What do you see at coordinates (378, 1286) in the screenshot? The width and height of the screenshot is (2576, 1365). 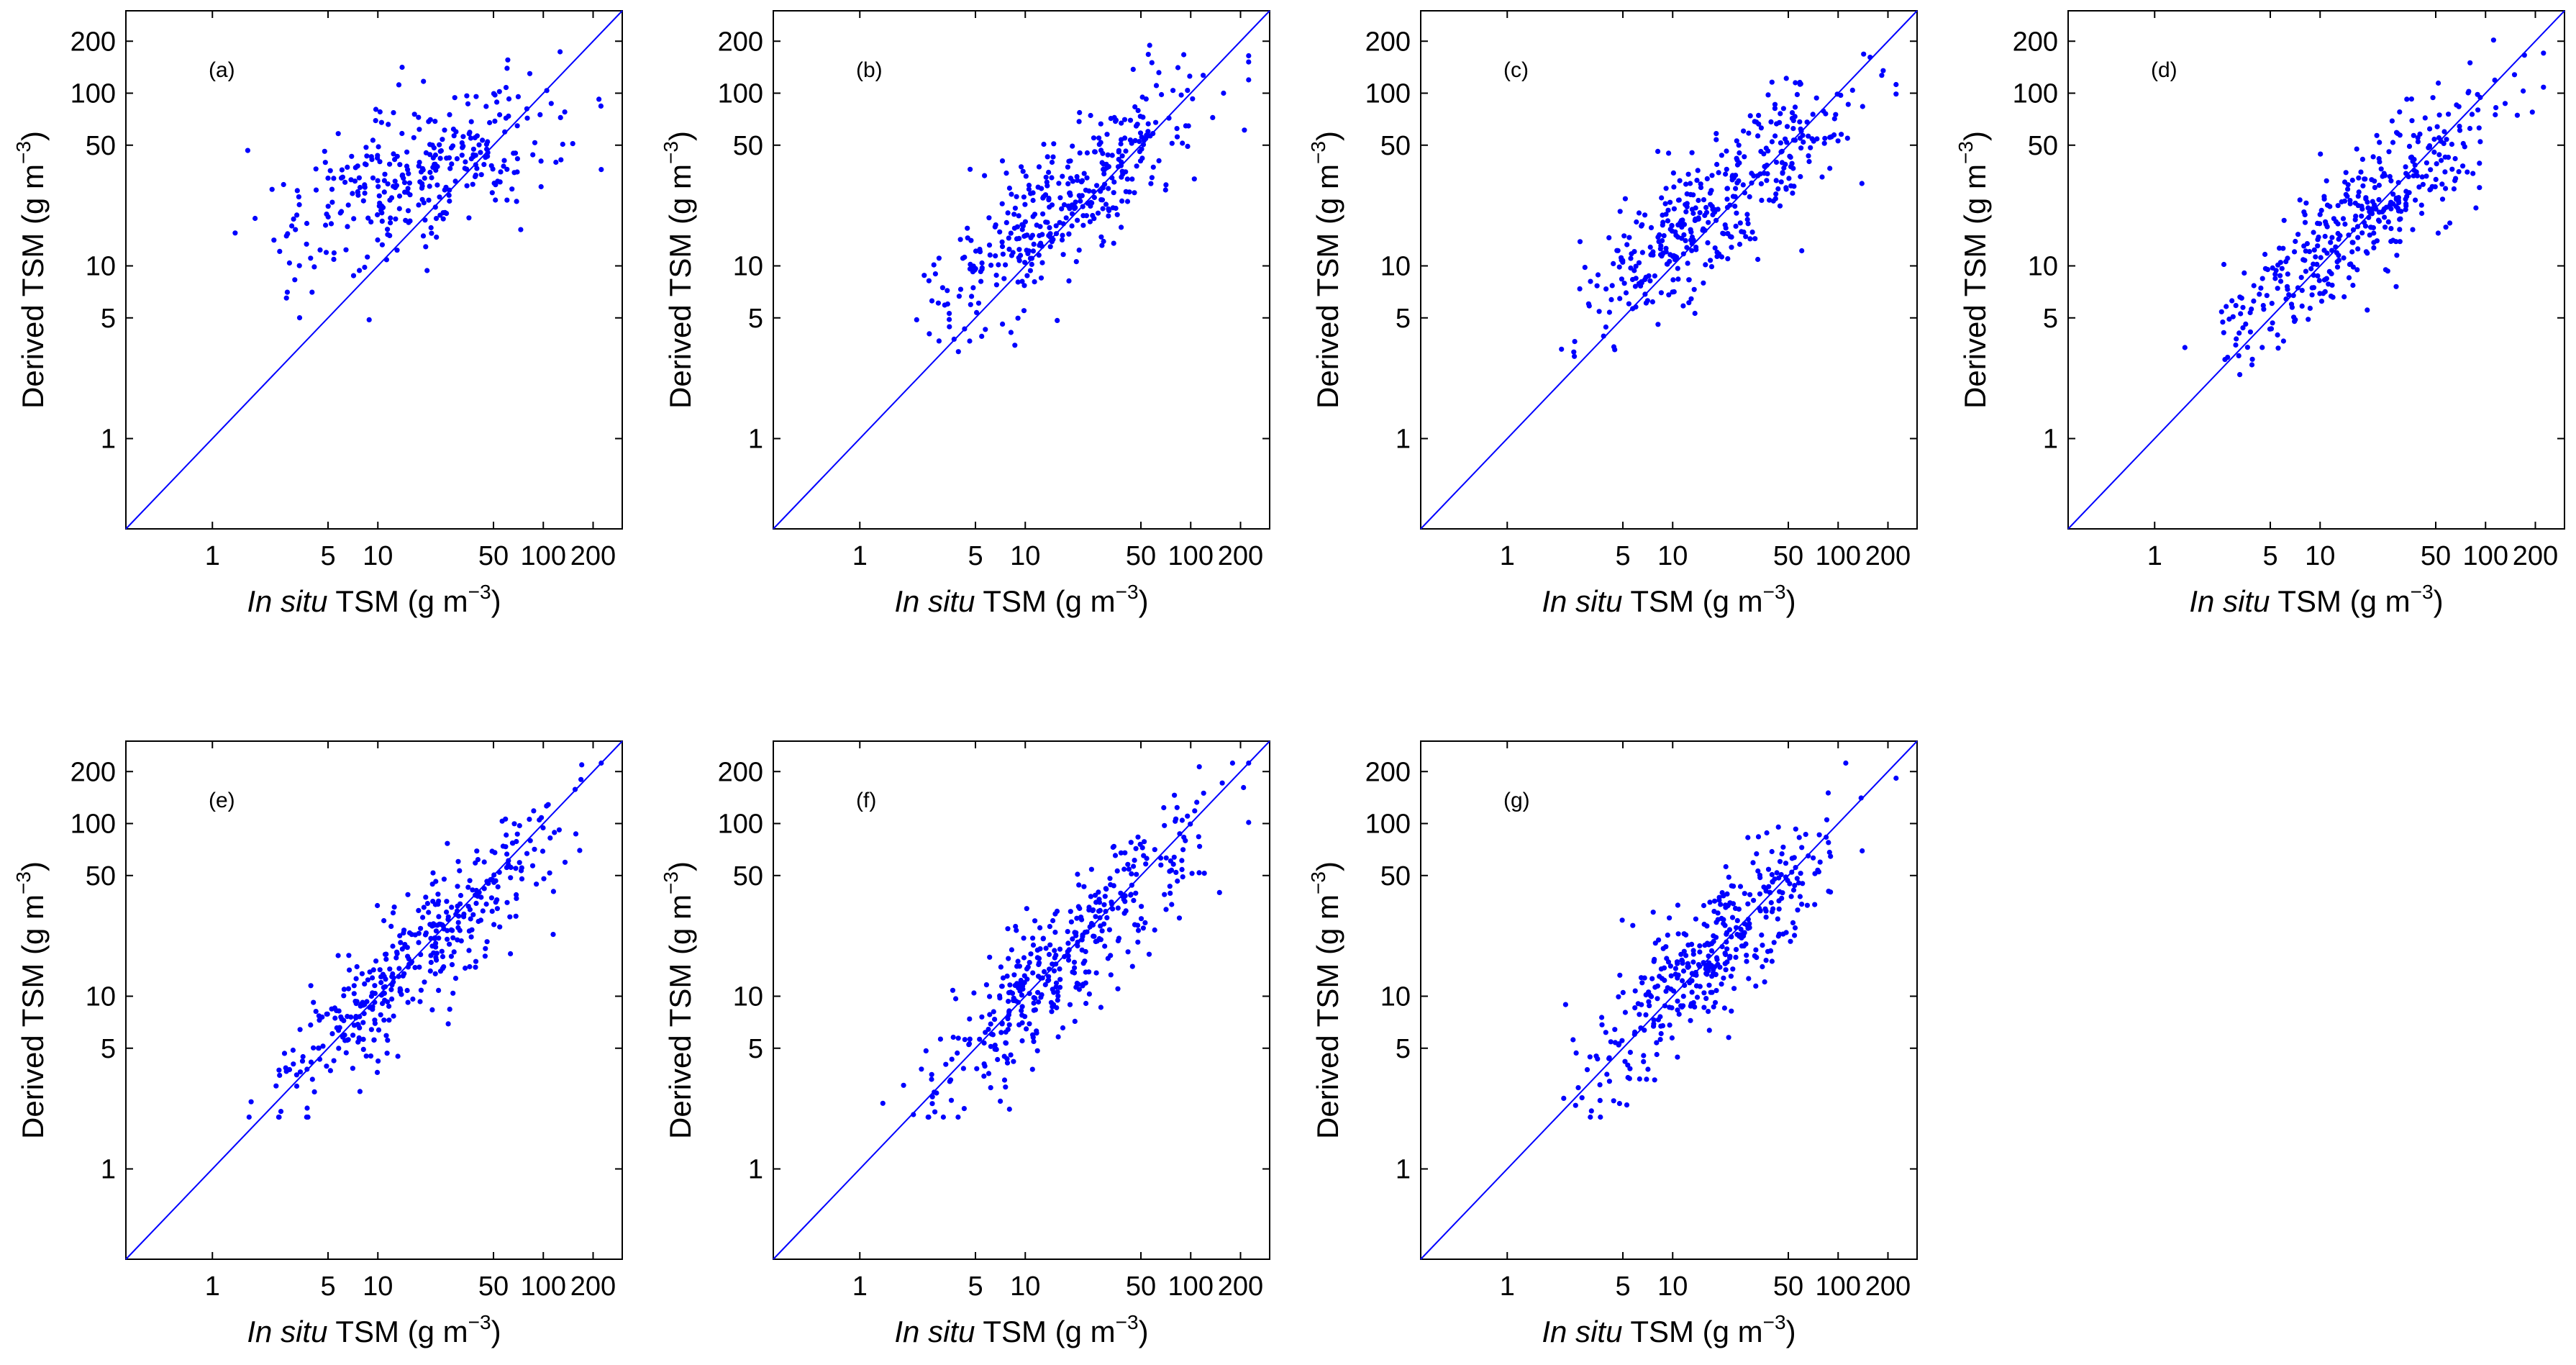 I see `x-tick-label: 10` at bounding box center [378, 1286].